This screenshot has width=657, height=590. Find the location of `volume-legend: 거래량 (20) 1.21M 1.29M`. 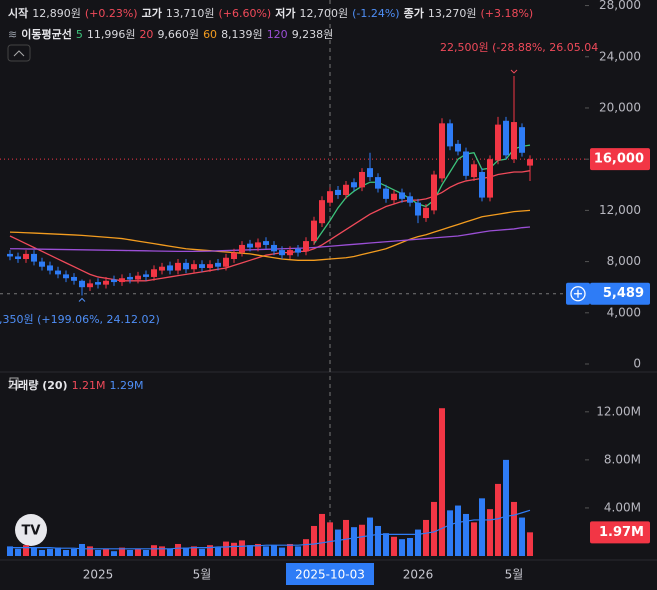

volume-legend: 거래량 (20) 1.21M 1.29M is located at coordinates (78, 385).